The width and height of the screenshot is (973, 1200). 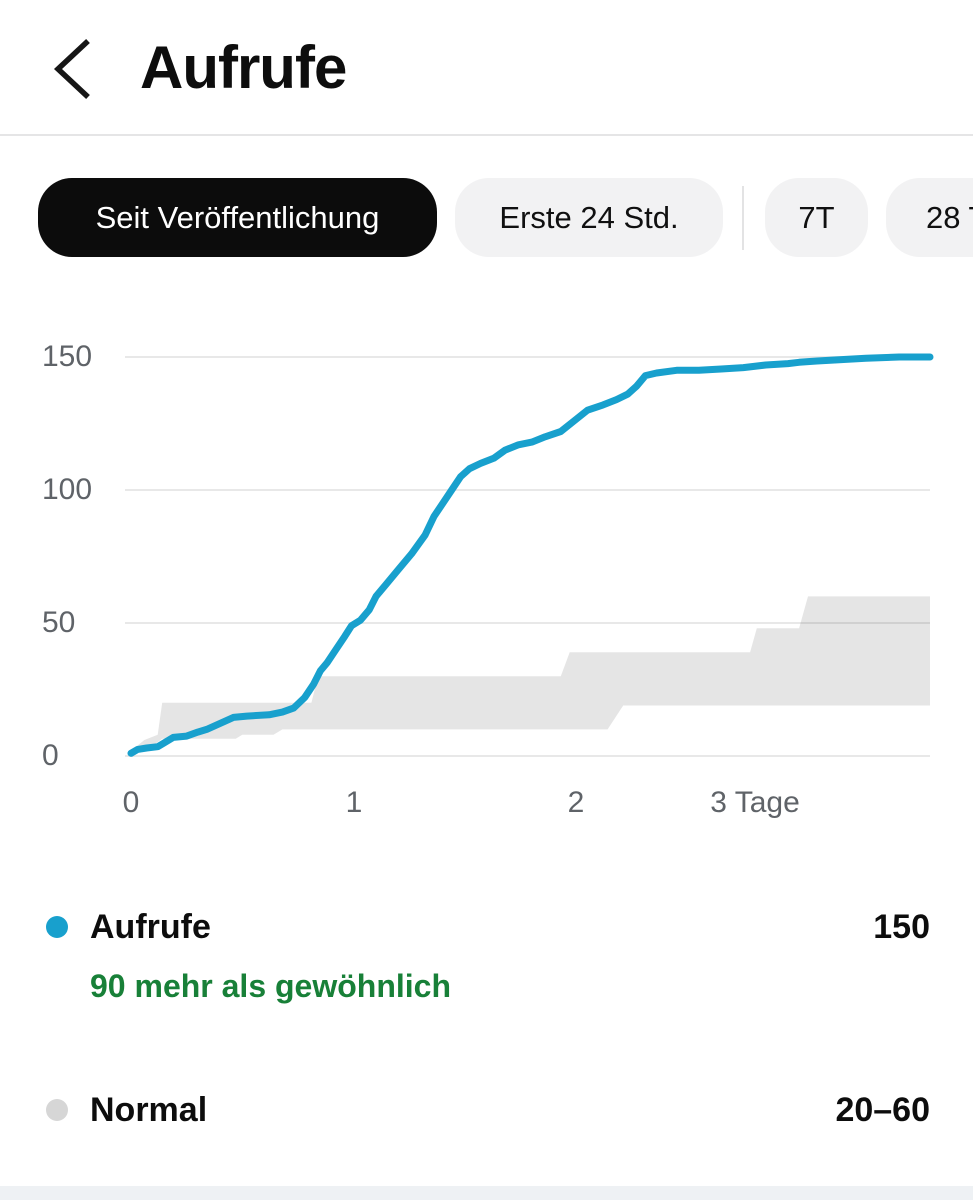 I want to click on legend-label-aufrufe: Aufrufe, so click(x=150, y=927).